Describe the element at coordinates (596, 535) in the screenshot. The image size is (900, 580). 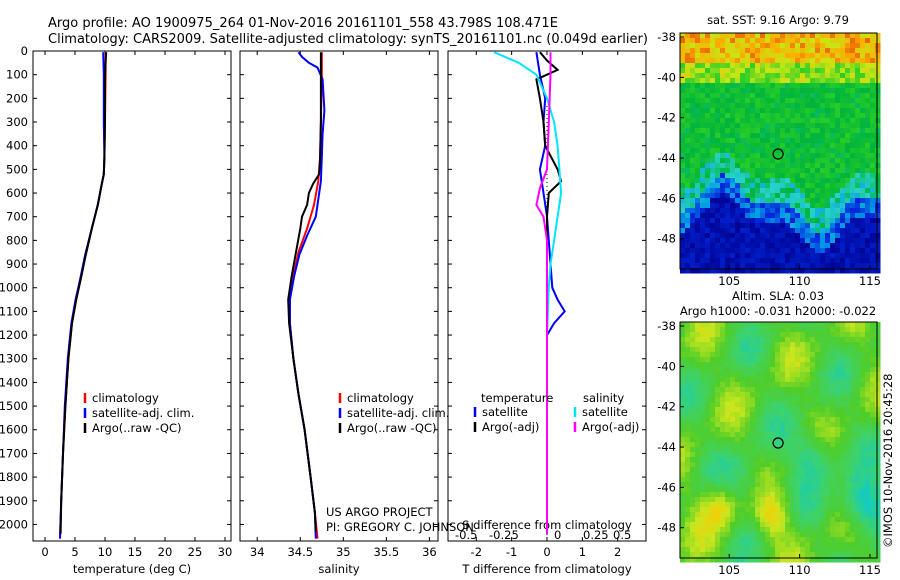
I see `s-tick-label: 0.25` at that location.